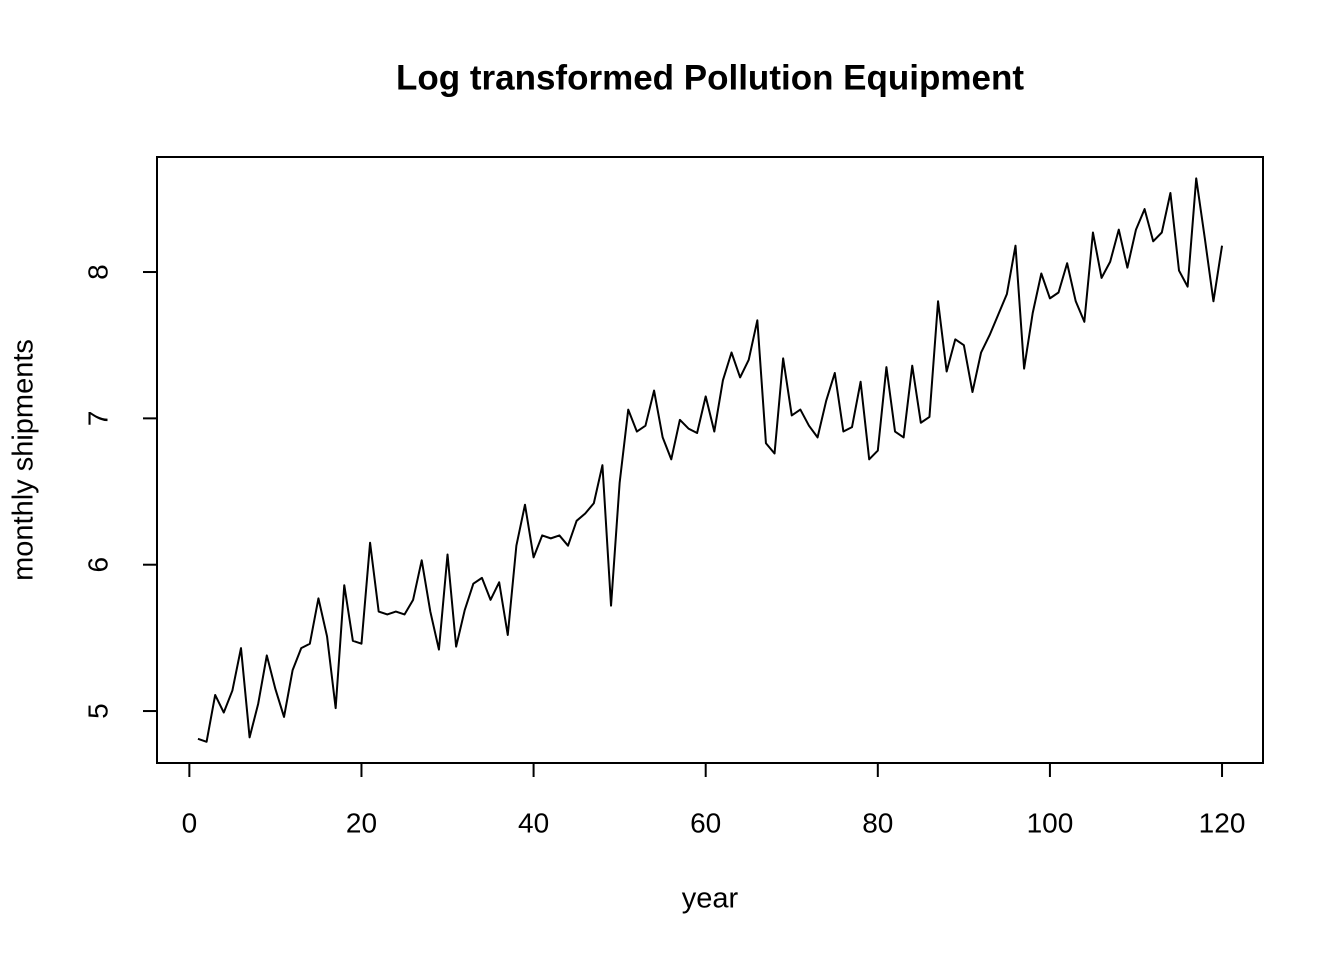 This screenshot has height=960, width=1344. Describe the element at coordinates (710, 899) in the screenshot. I see `x-axis-label: year` at that location.